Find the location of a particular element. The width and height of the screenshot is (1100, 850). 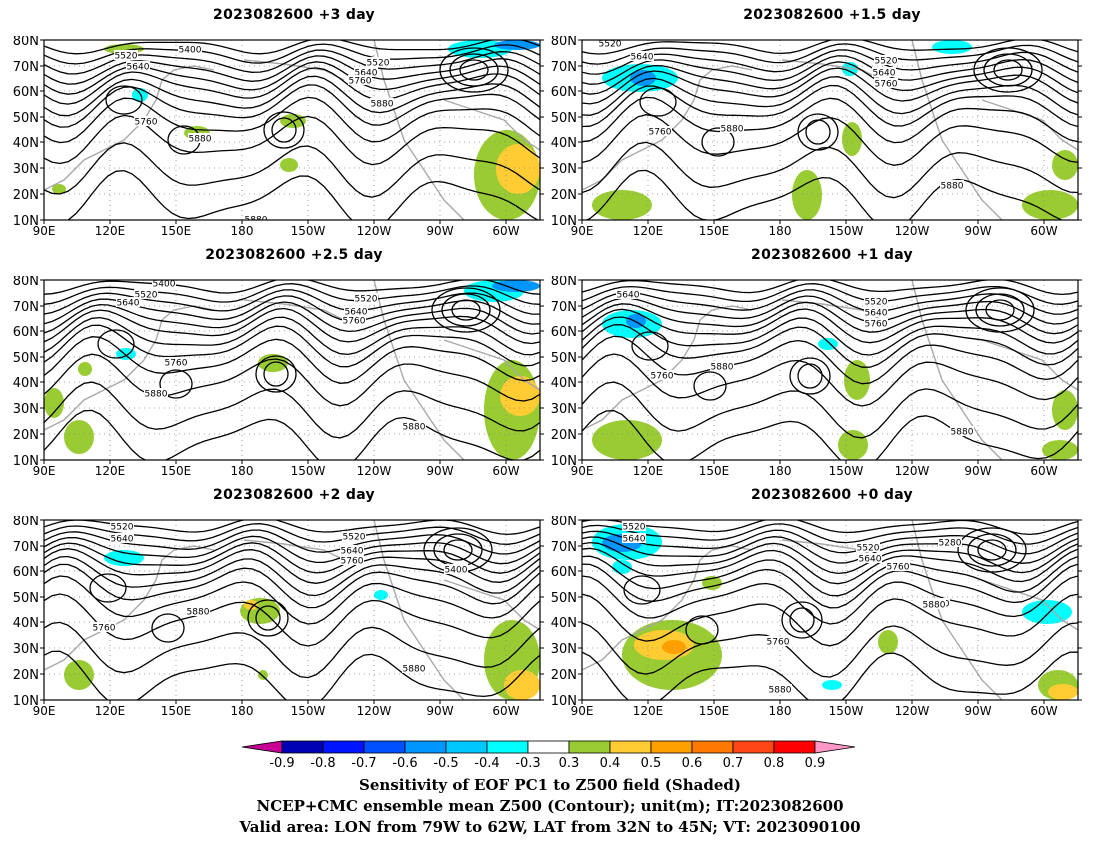

contour-label: 5280 is located at coordinates (950, 544).